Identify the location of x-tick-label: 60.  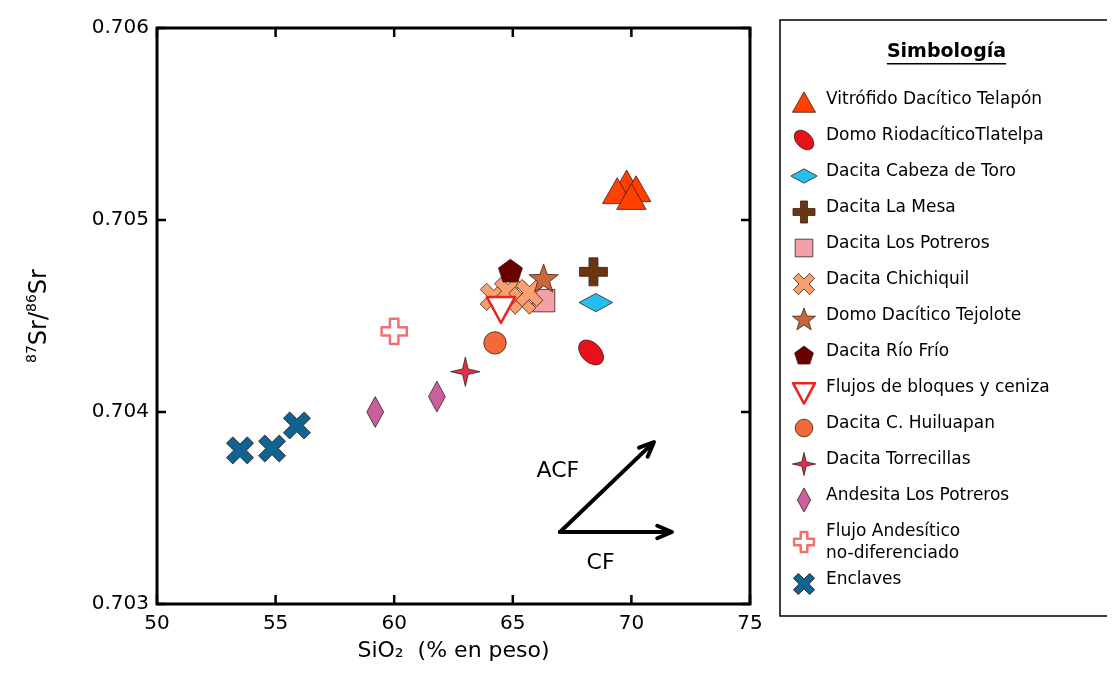
(394, 622).